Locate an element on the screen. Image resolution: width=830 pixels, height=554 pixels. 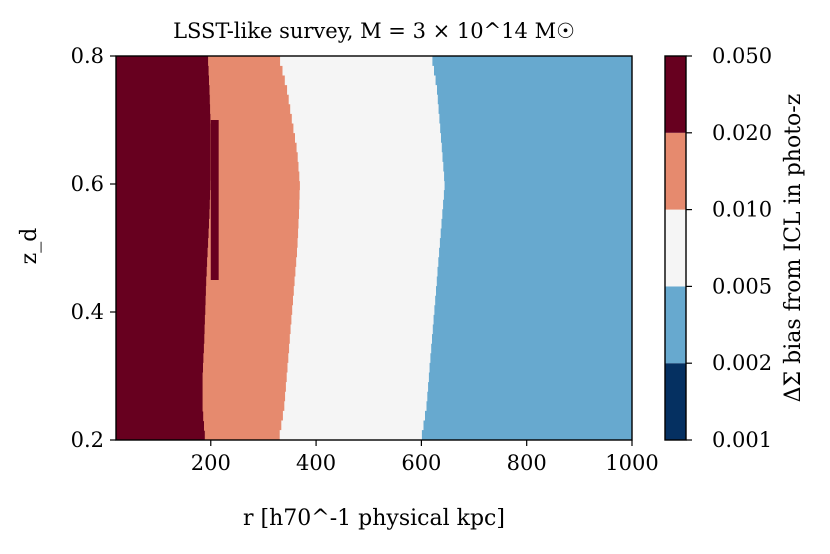
x-ticks: 200 400 600 800 1000 is located at coordinates (425, 457).